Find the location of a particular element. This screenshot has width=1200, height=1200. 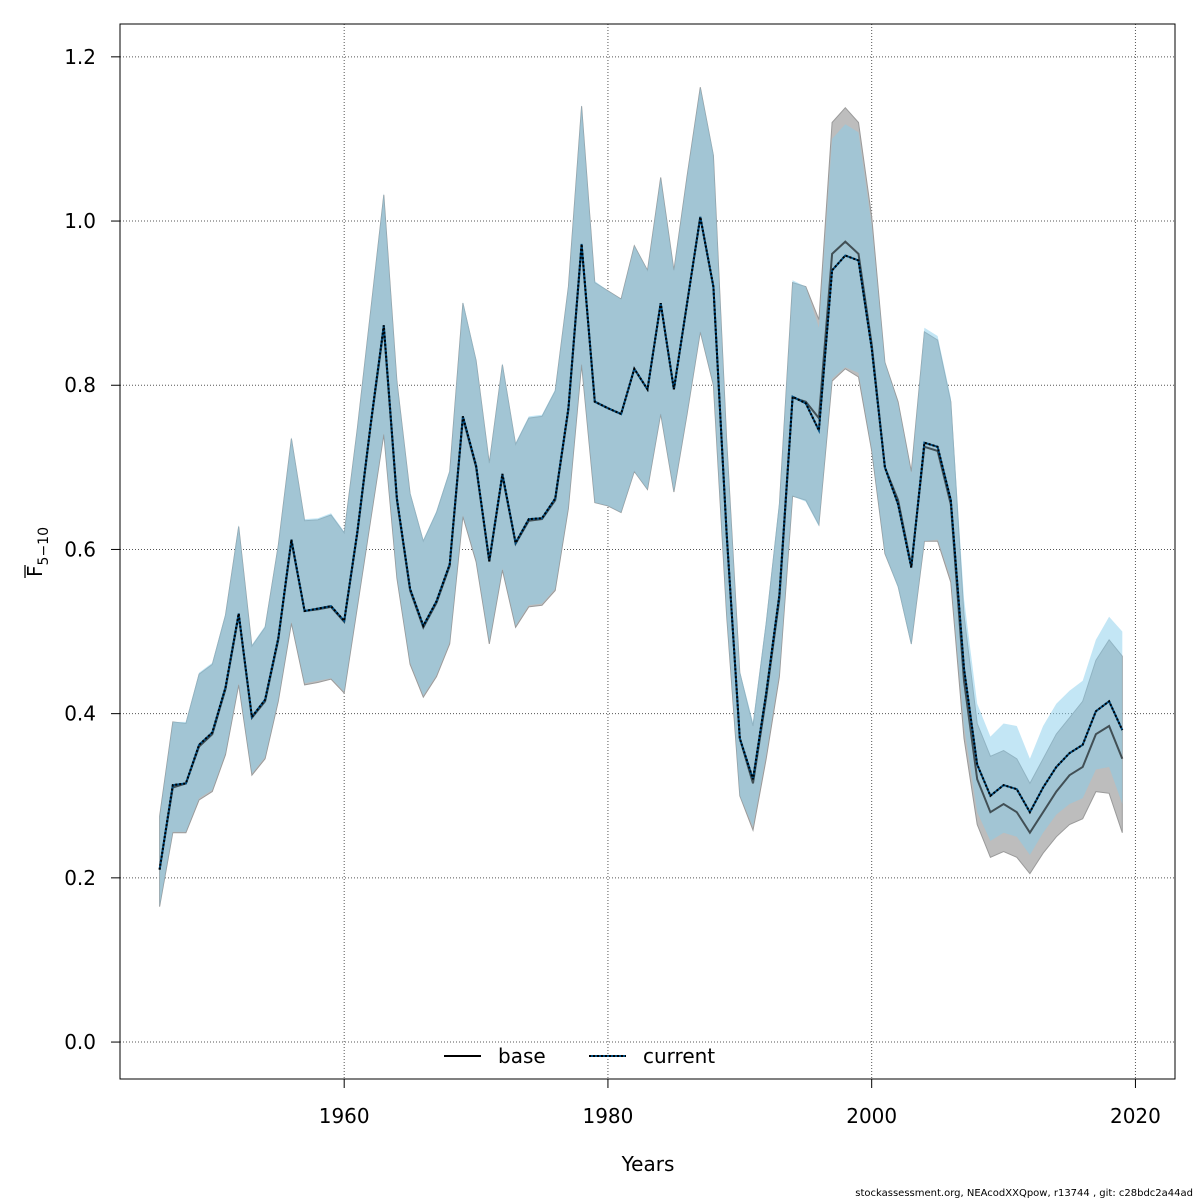

y-axis-title-main: F is located at coordinates (35, 571).